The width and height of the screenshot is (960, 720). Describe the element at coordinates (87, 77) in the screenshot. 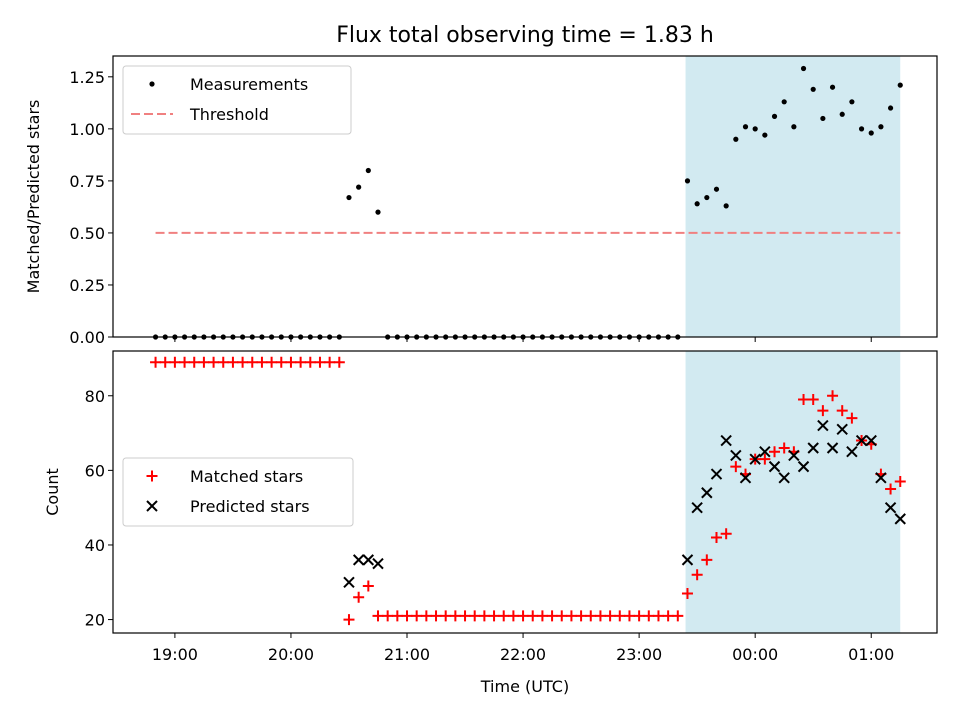

I see `y-tick-label: 1.25` at that location.